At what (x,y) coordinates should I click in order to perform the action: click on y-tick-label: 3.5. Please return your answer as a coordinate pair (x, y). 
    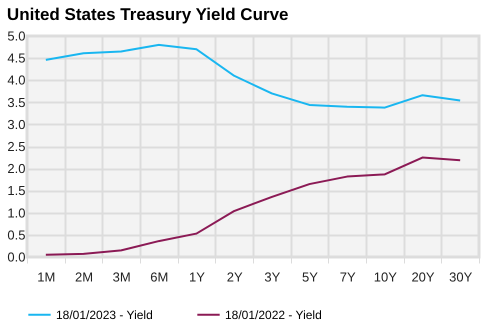
    Looking at the image, I should click on (16, 102).